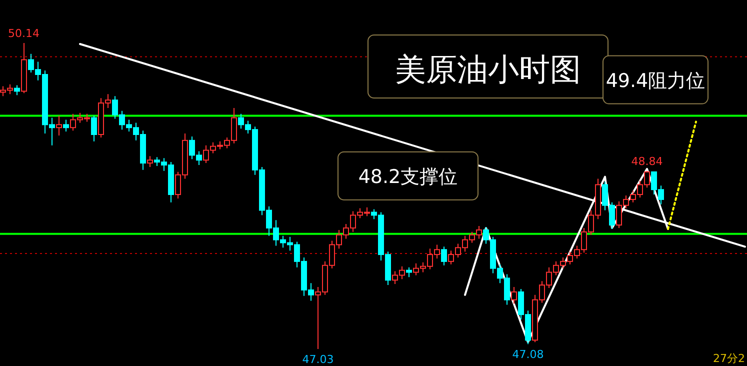  I want to click on annotation: 50.14, so click(24, 33).